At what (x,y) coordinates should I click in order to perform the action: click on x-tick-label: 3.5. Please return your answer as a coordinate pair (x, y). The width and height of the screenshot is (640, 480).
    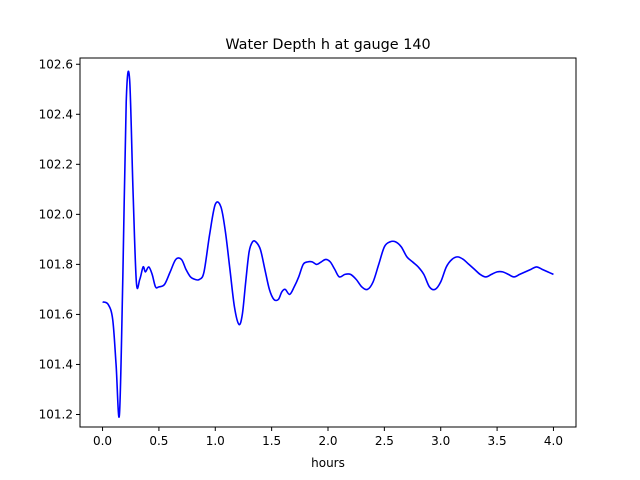
    Looking at the image, I should click on (497, 441).